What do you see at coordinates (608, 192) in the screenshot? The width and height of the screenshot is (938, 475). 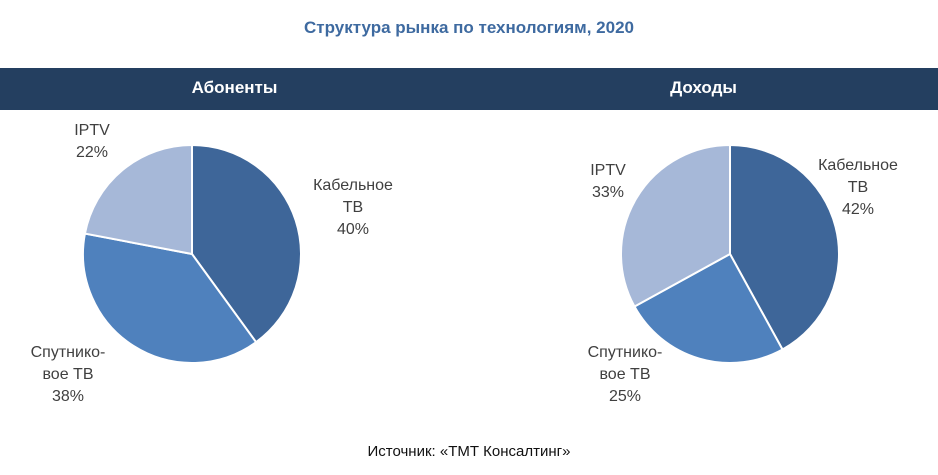 I see `slice-value-label: 33%` at bounding box center [608, 192].